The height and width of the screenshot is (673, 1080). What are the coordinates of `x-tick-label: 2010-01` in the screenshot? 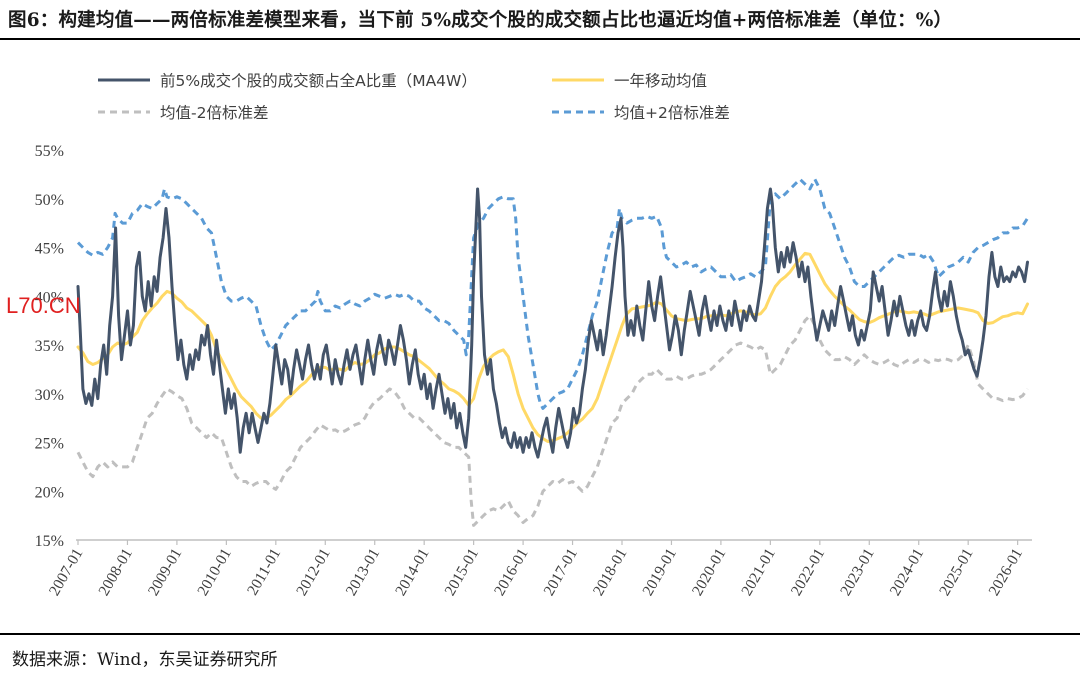 It's located at (214, 572).